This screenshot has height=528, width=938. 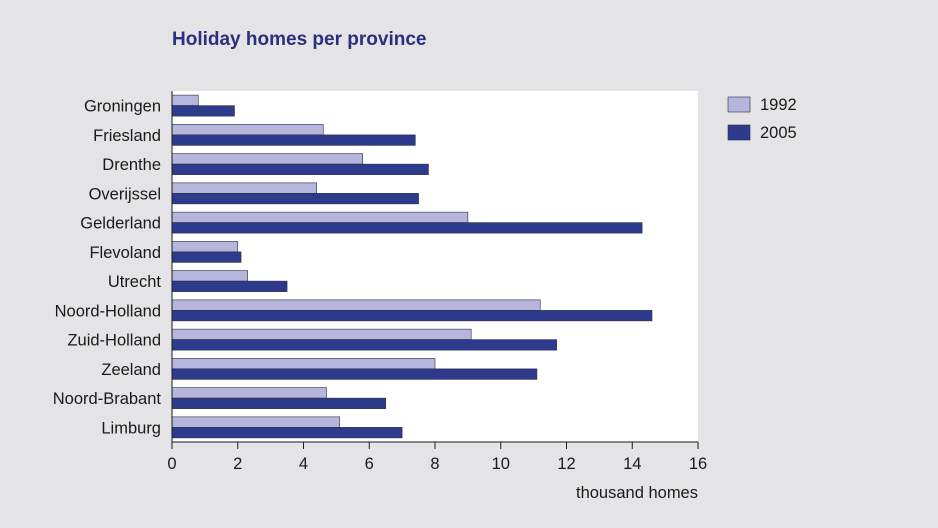 What do you see at coordinates (108, 311) in the screenshot?
I see `category-label-noord-holland: Noord-Holland` at bounding box center [108, 311].